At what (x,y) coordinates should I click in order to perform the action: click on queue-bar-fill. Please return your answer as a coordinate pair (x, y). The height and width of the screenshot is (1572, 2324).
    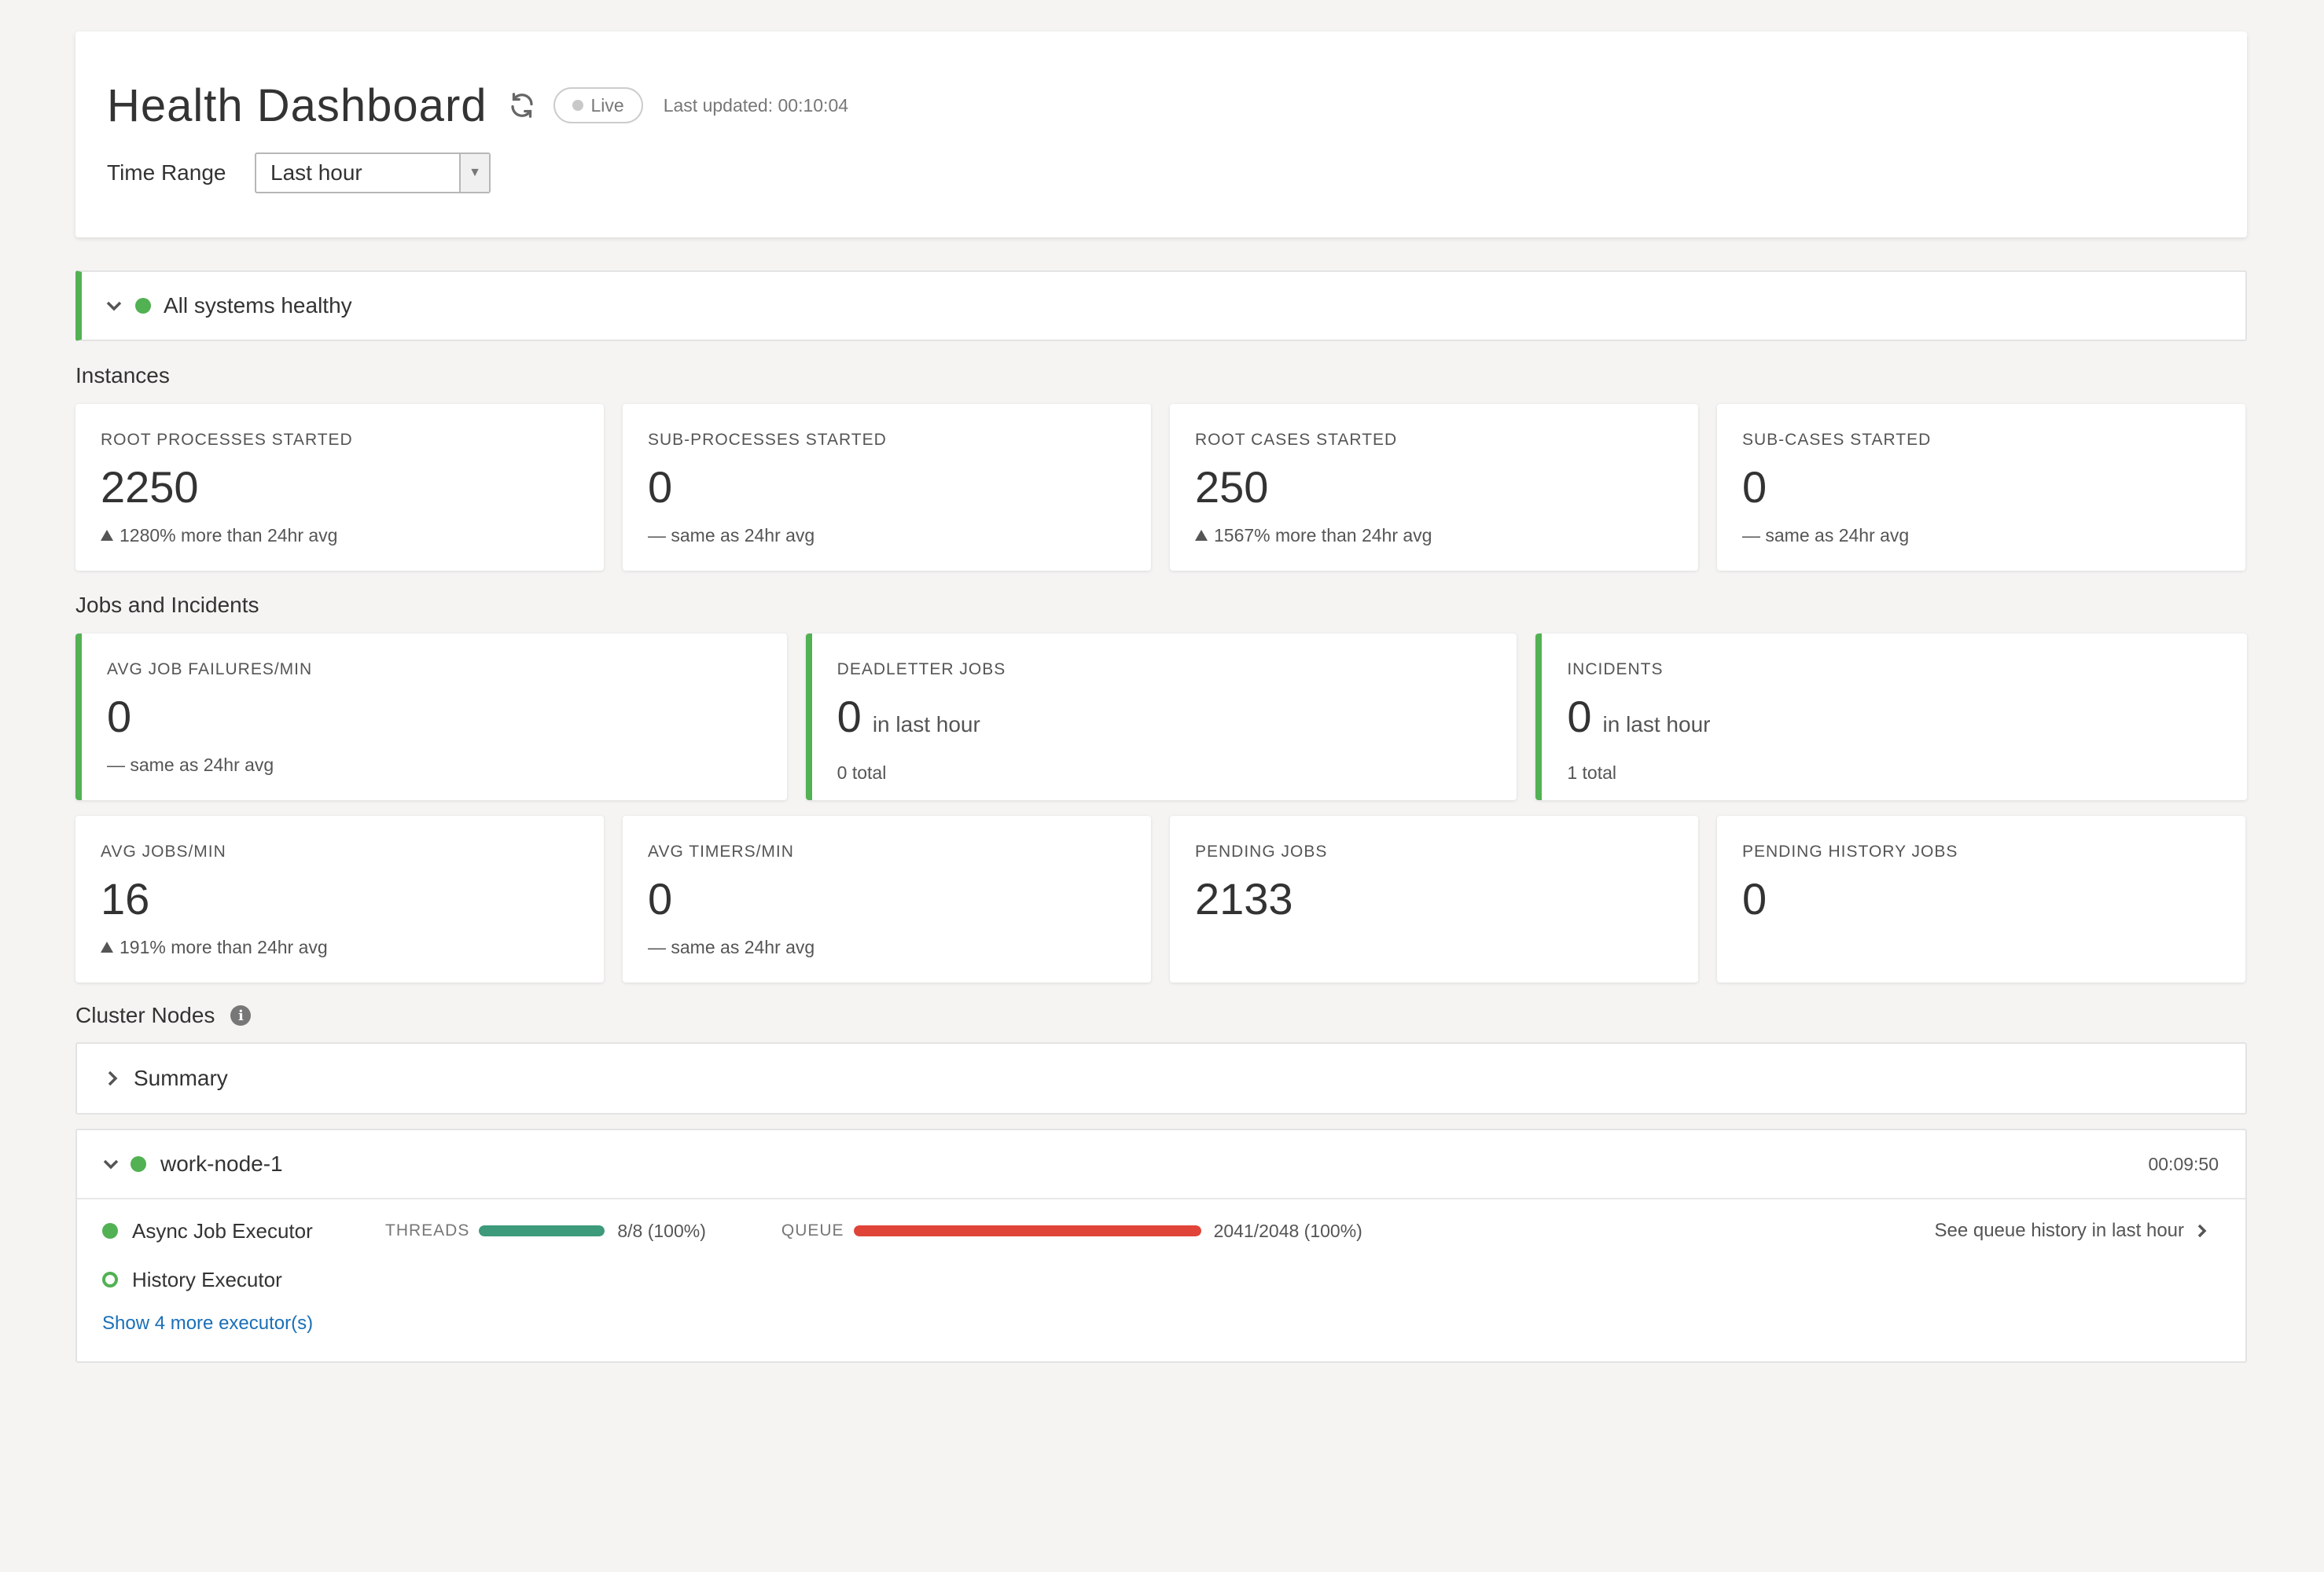
    Looking at the image, I should click on (1027, 1230).